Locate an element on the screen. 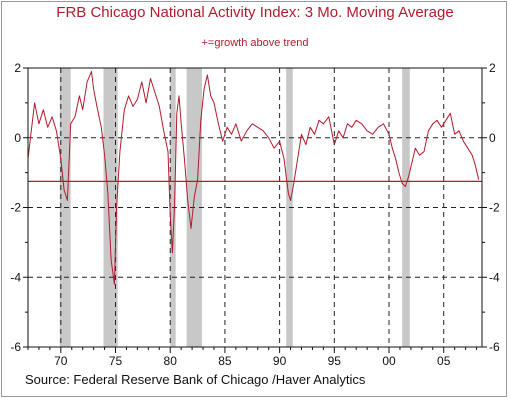 Image resolution: width=510 pixels, height=400 pixels. y-tick-label-left-4: -6 is located at coordinates (15, 347).